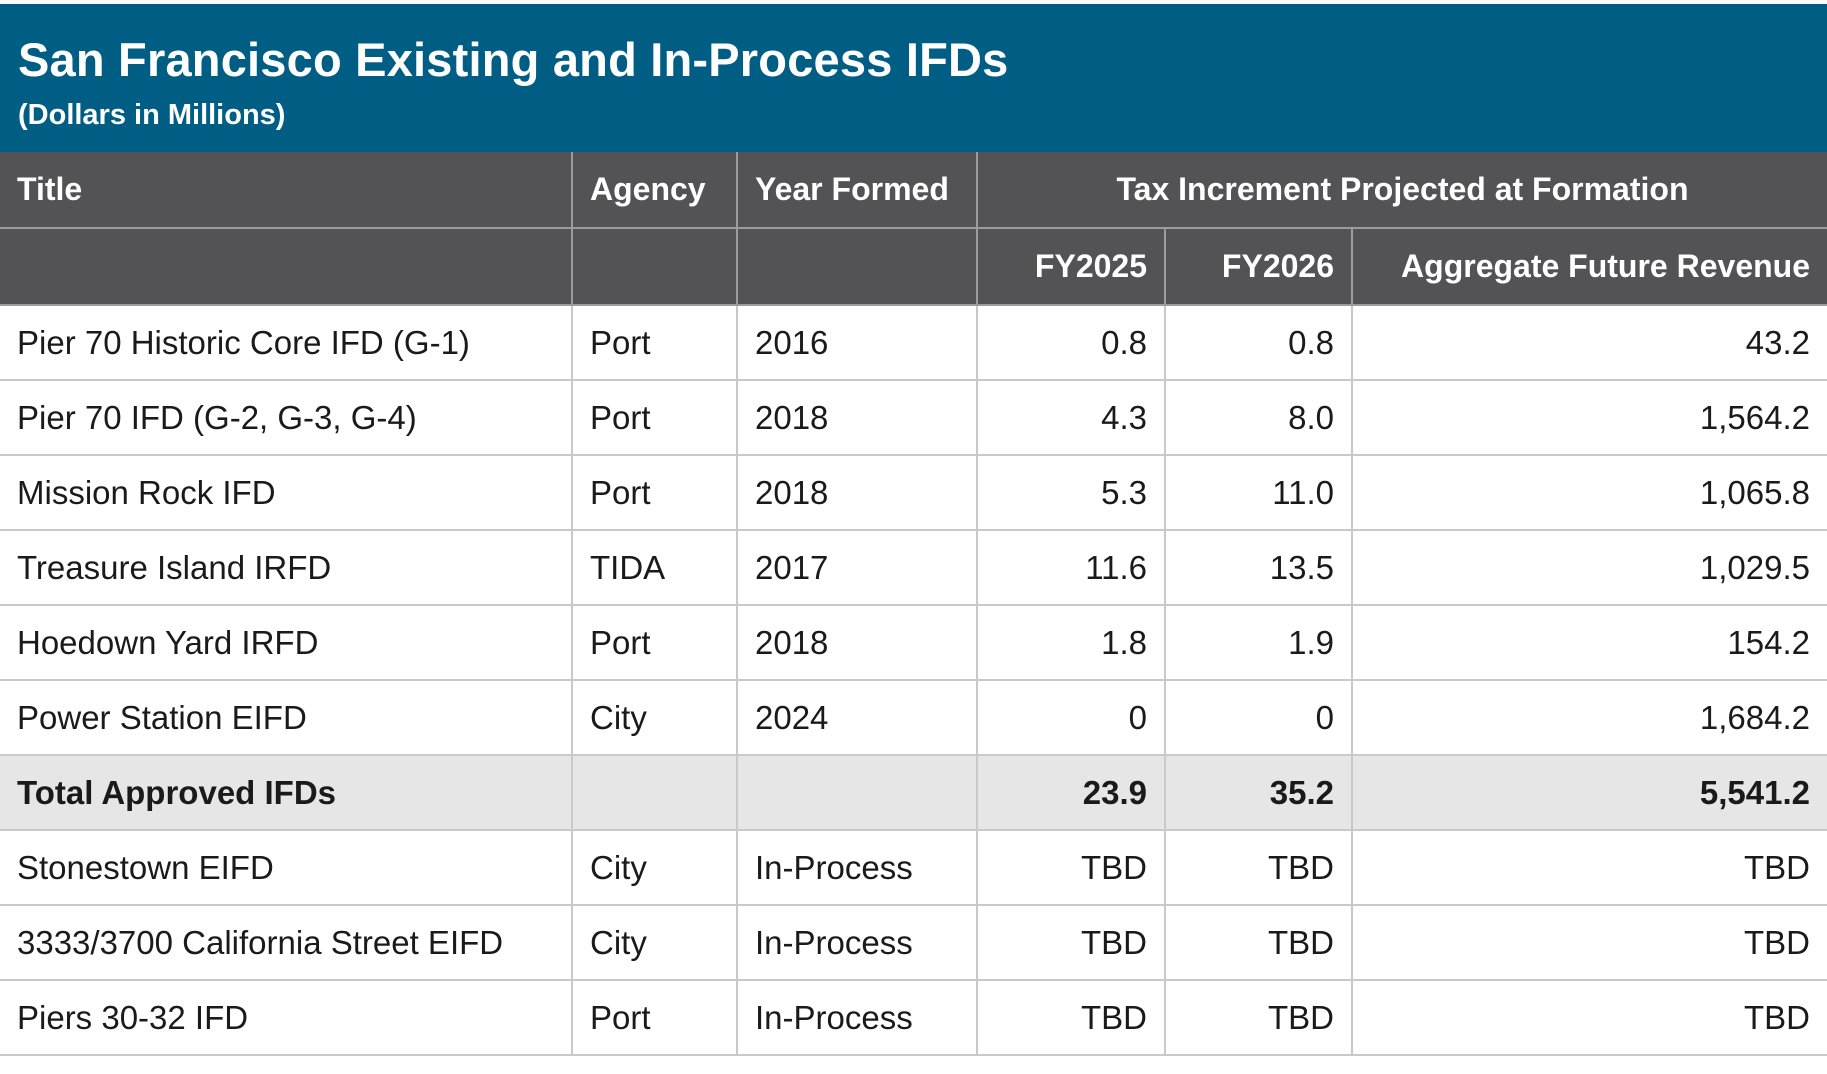 The width and height of the screenshot is (1827, 1074). What do you see at coordinates (1258, 267) in the screenshot?
I see `header-fy2026: FY2026` at bounding box center [1258, 267].